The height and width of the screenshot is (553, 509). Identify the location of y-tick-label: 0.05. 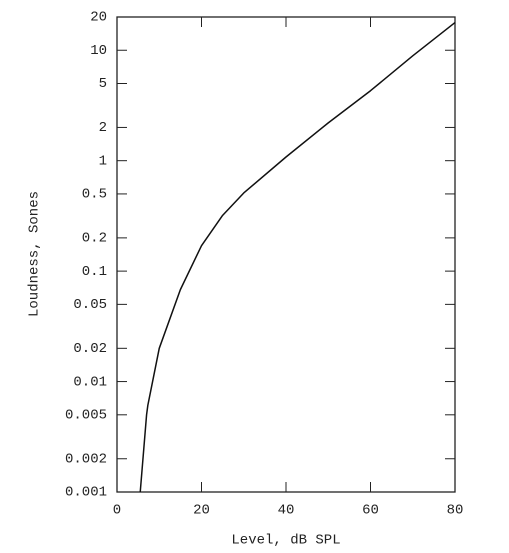
(90, 305).